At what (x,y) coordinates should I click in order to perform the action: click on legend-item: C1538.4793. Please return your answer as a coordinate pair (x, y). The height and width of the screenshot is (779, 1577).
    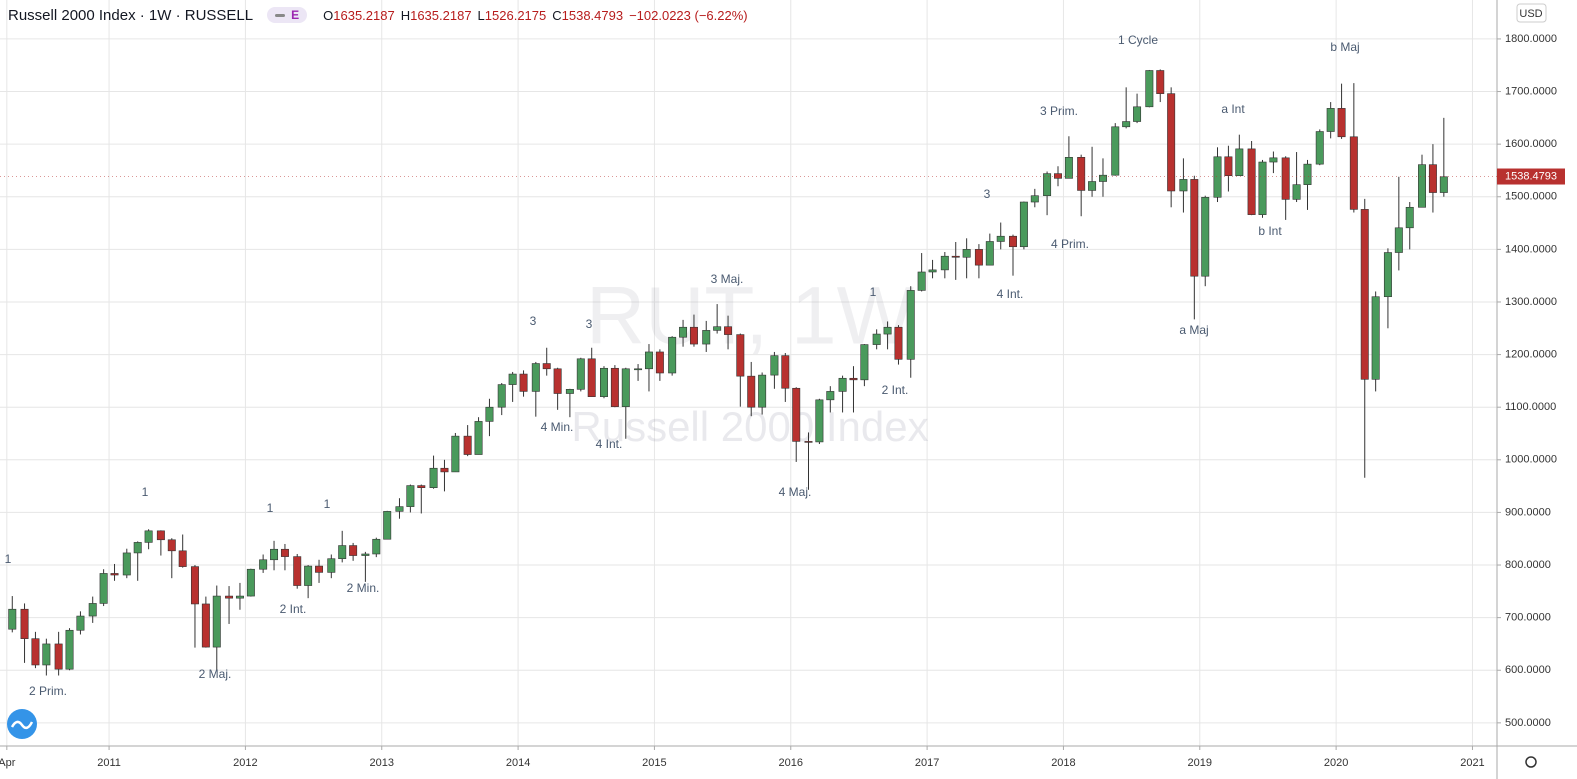
    Looking at the image, I should click on (587, 15).